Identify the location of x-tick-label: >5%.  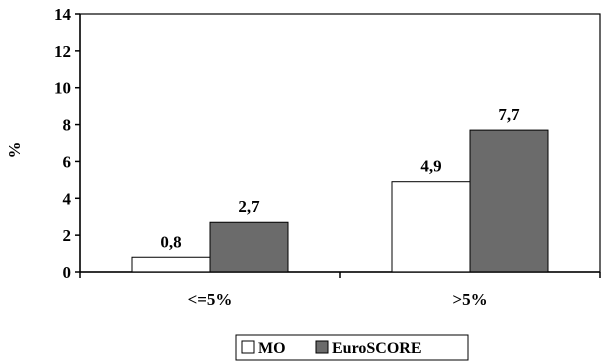
(469, 299).